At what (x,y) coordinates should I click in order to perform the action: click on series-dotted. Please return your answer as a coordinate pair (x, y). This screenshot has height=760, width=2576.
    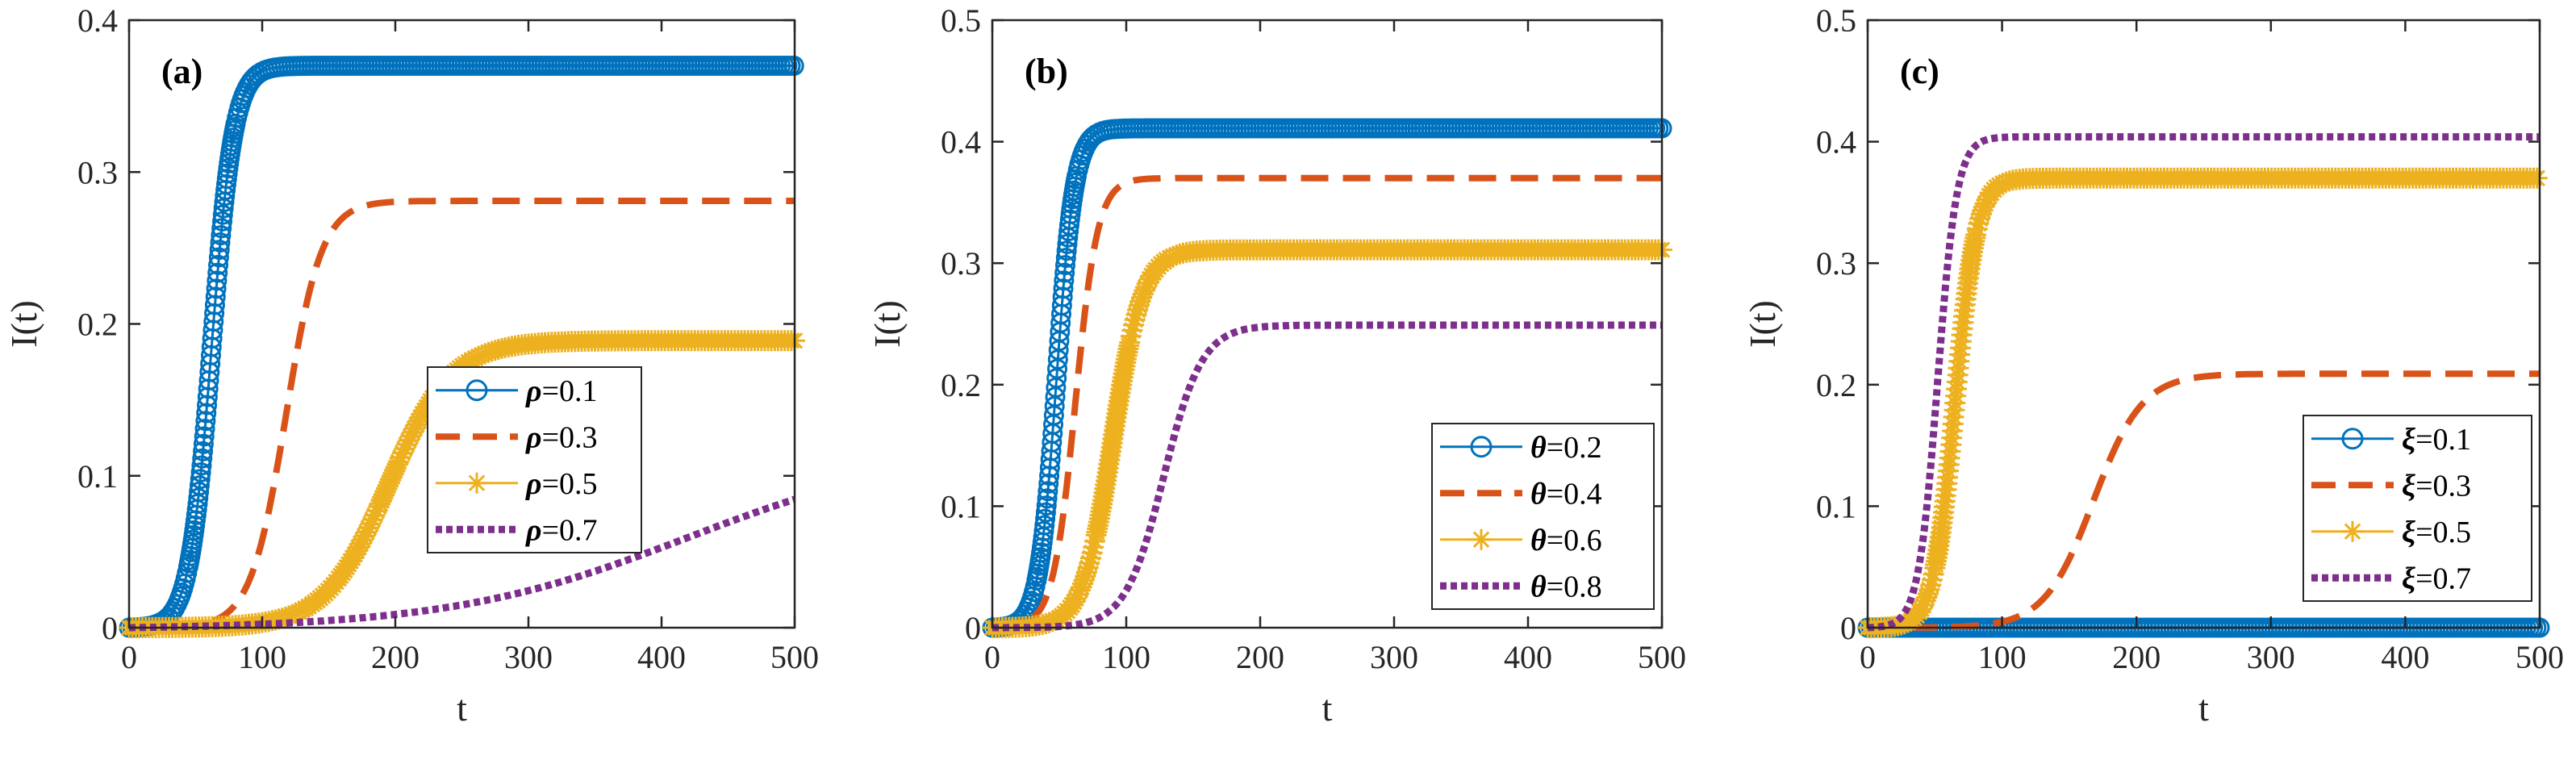
    Looking at the image, I should click on (462, 563).